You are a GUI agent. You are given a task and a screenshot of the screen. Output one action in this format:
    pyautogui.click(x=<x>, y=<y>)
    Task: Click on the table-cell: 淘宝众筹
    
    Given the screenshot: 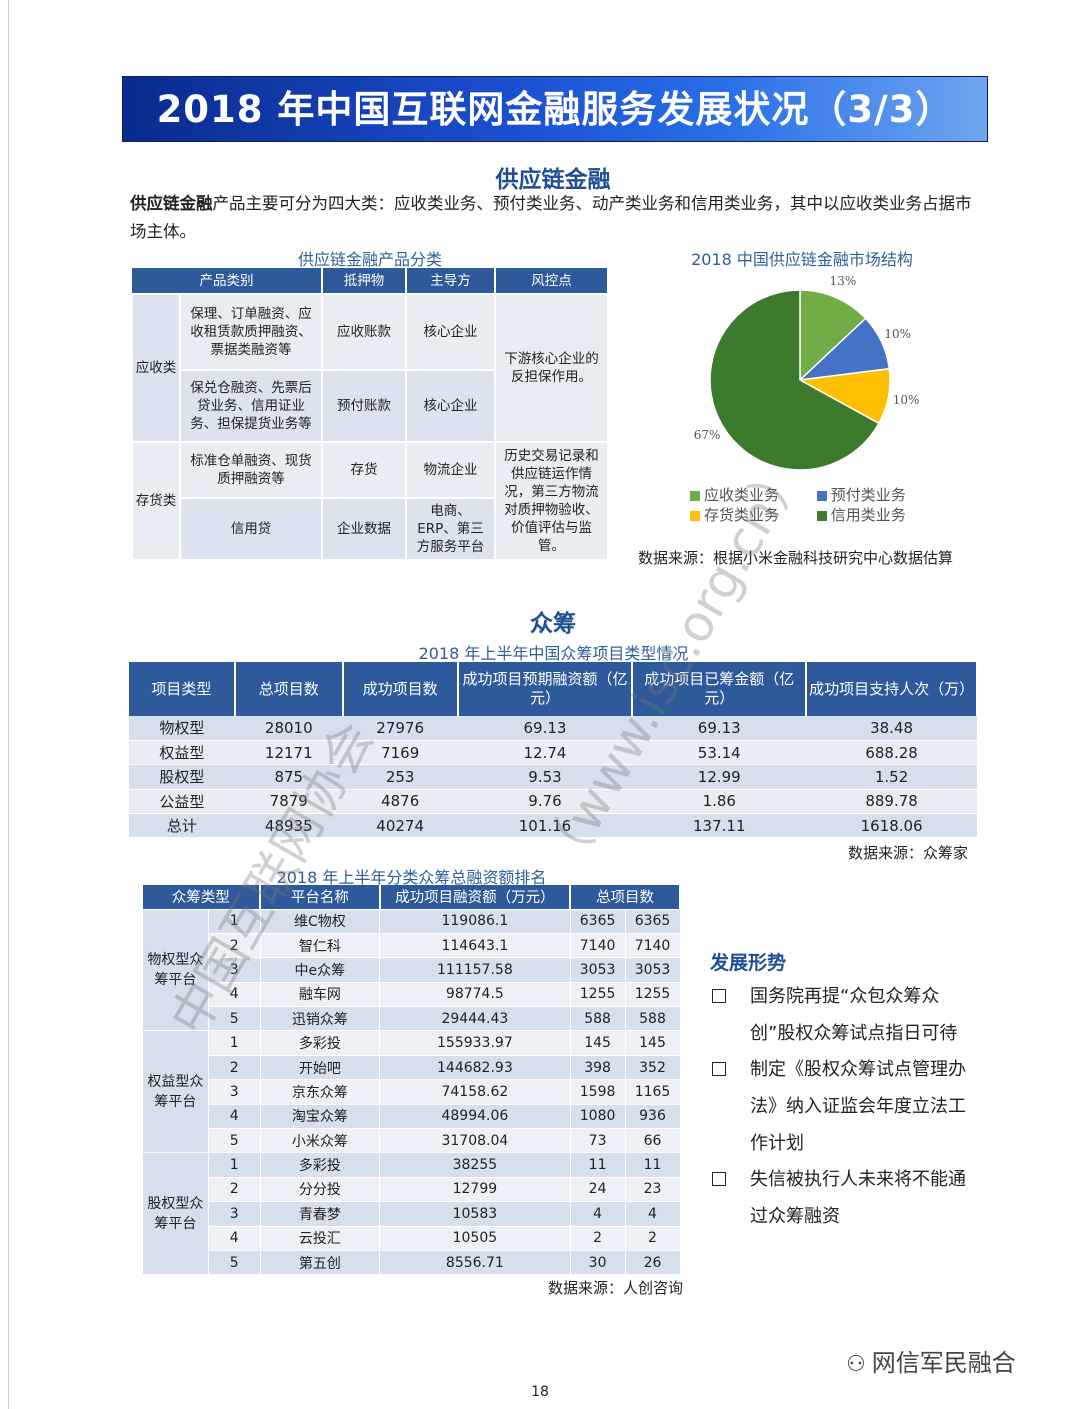 What is the action you would take?
    pyautogui.click(x=320, y=1116)
    